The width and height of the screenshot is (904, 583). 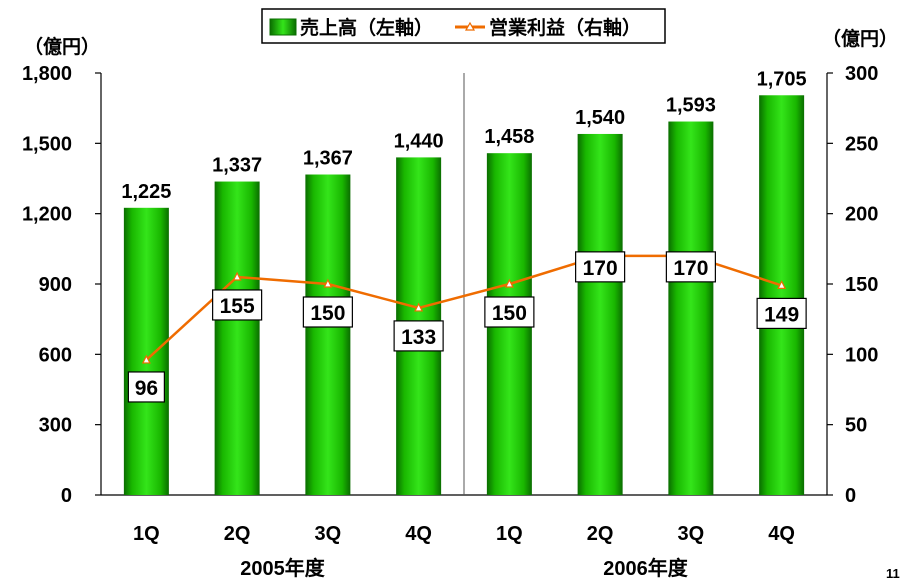 What do you see at coordinates (55, 426) in the screenshot?
I see `left-tick-label: 300` at bounding box center [55, 426].